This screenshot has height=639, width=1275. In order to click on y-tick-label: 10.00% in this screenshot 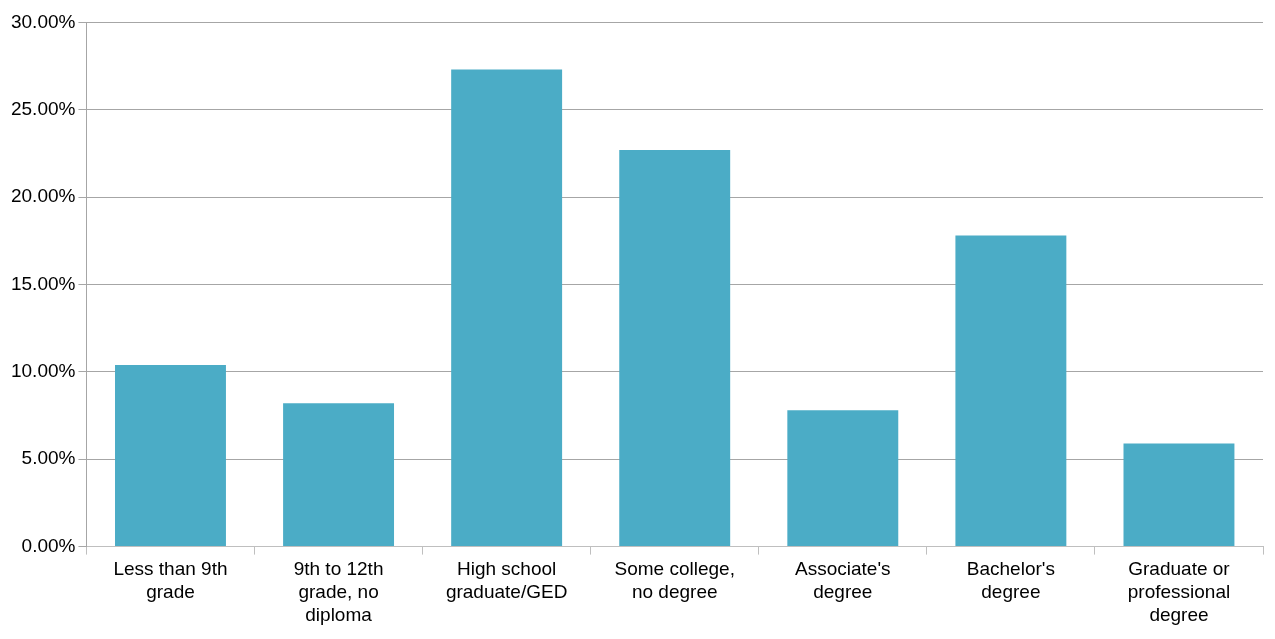, I will do `click(43, 371)`.